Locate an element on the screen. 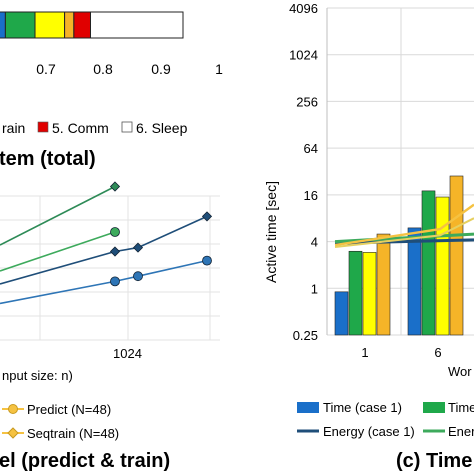  panel-b-grid is located at coordinates (110, 268).